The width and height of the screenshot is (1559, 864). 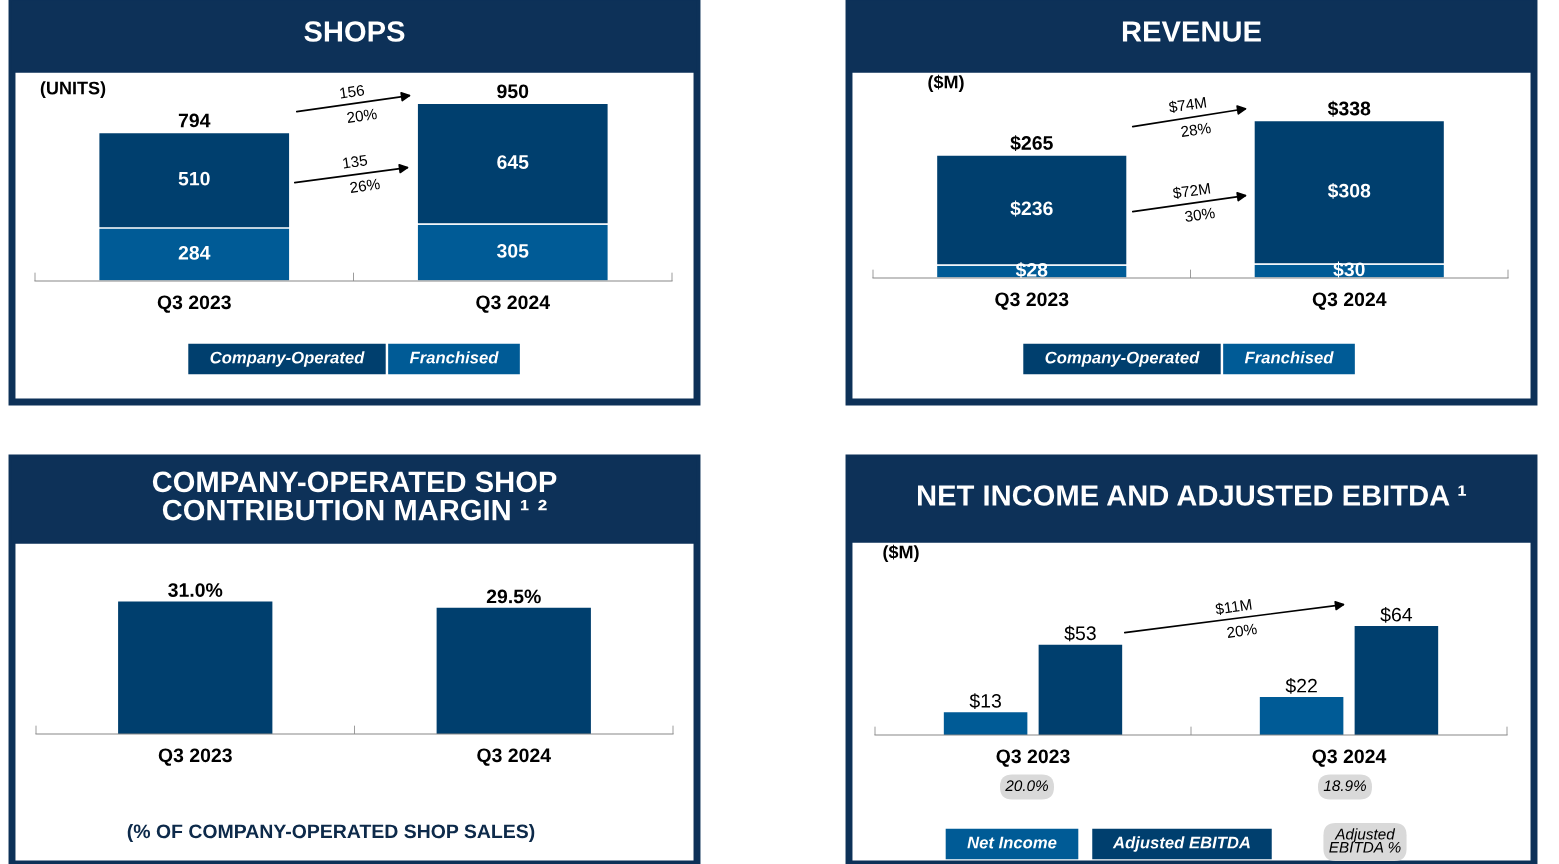 What do you see at coordinates (354, 496) in the screenshot?
I see `chart-title: COMPANY-OPERATED SHOP CONTRIBUTION MARGIN ¹ ²` at bounding box center [354, 496].